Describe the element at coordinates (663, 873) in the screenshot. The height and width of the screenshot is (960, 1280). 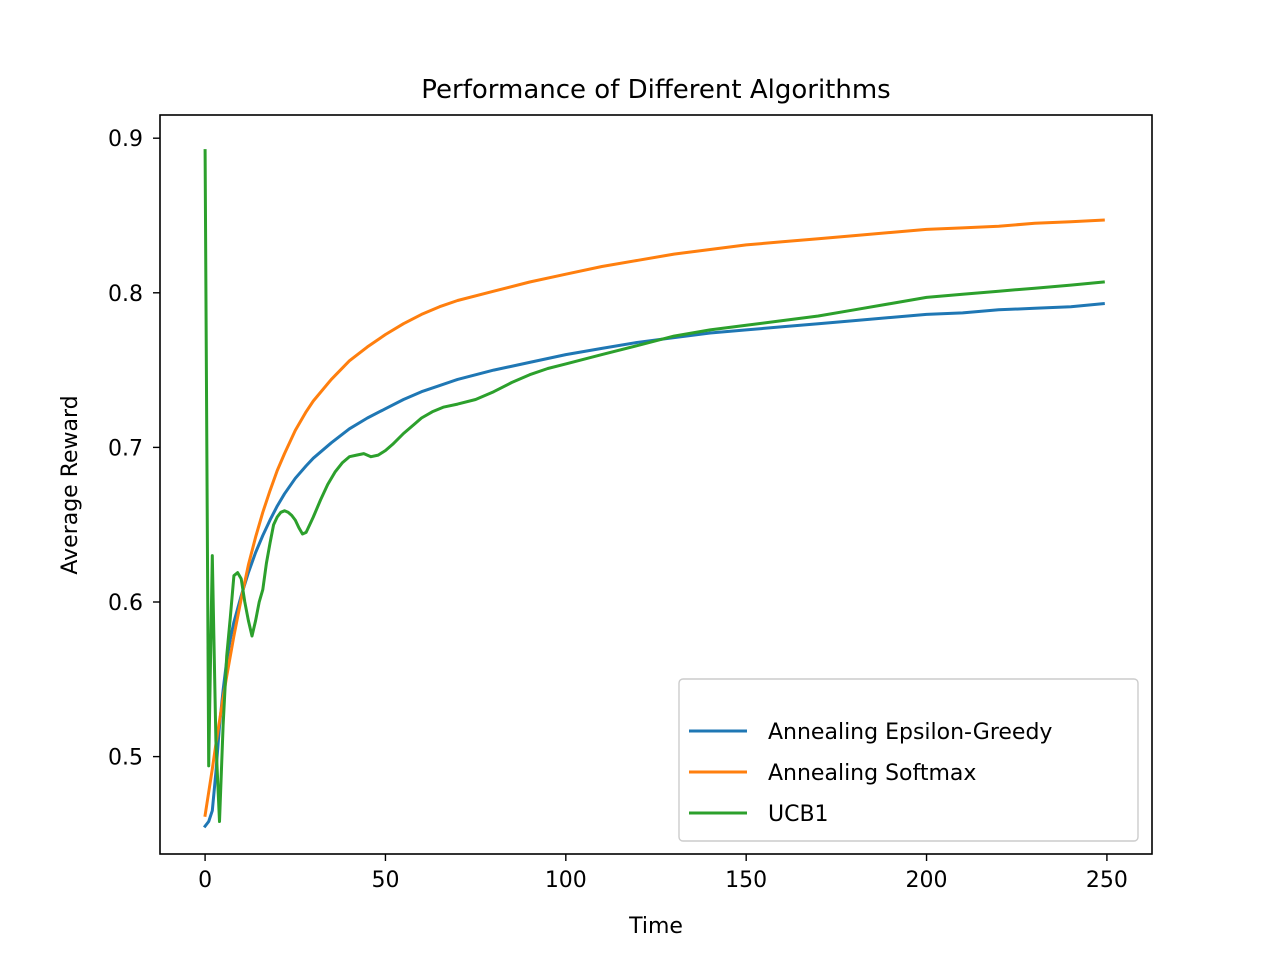
I see `x-axis: 0 50 100 150 200 250` at that location.